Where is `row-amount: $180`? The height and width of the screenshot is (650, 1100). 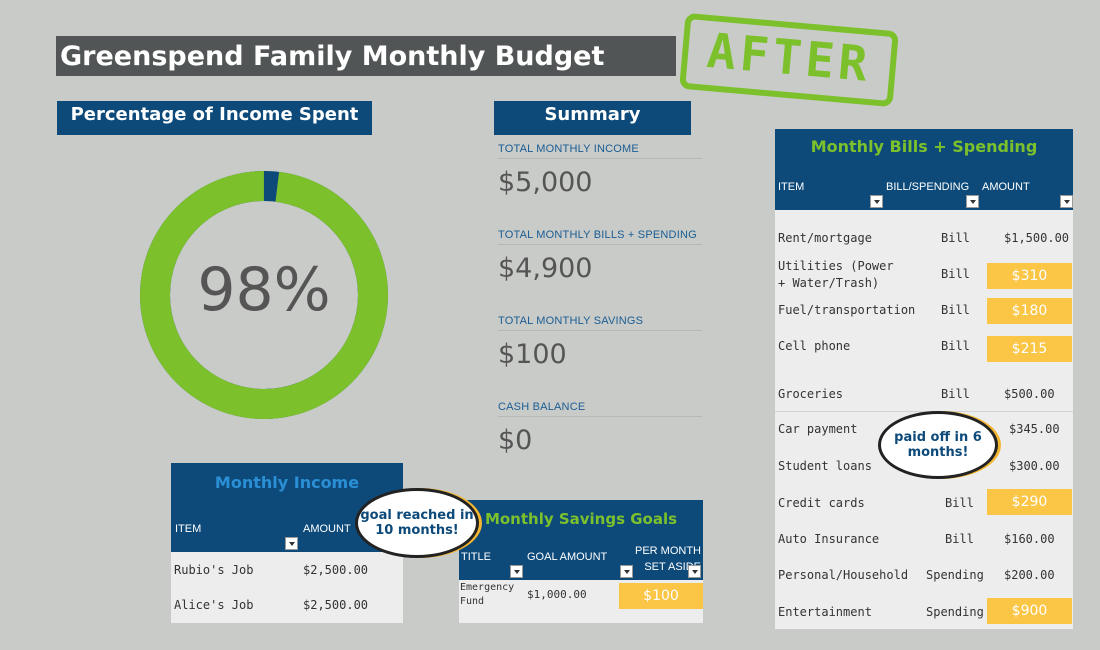 row-amount: $180 is located at coordinates (1029, 311).